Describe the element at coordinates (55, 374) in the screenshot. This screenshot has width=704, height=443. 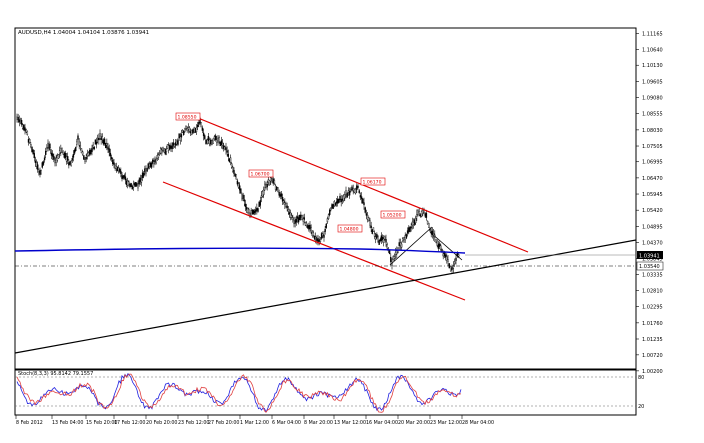
I see `indicator-title: Stoch(8,3,3) 95.8142 79.1557` at that location.